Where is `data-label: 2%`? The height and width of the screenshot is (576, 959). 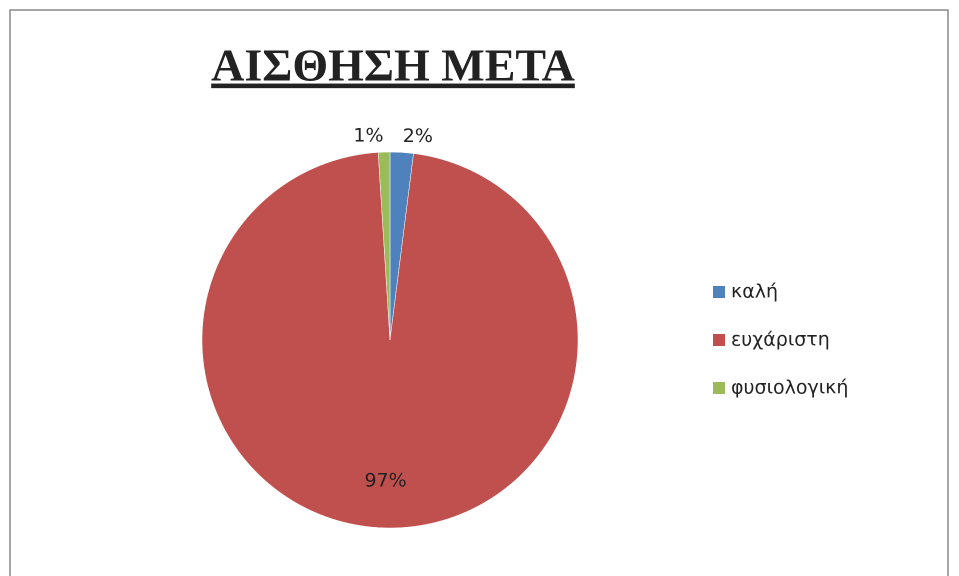 data-label: 2% is located at coordinates (418, 136).